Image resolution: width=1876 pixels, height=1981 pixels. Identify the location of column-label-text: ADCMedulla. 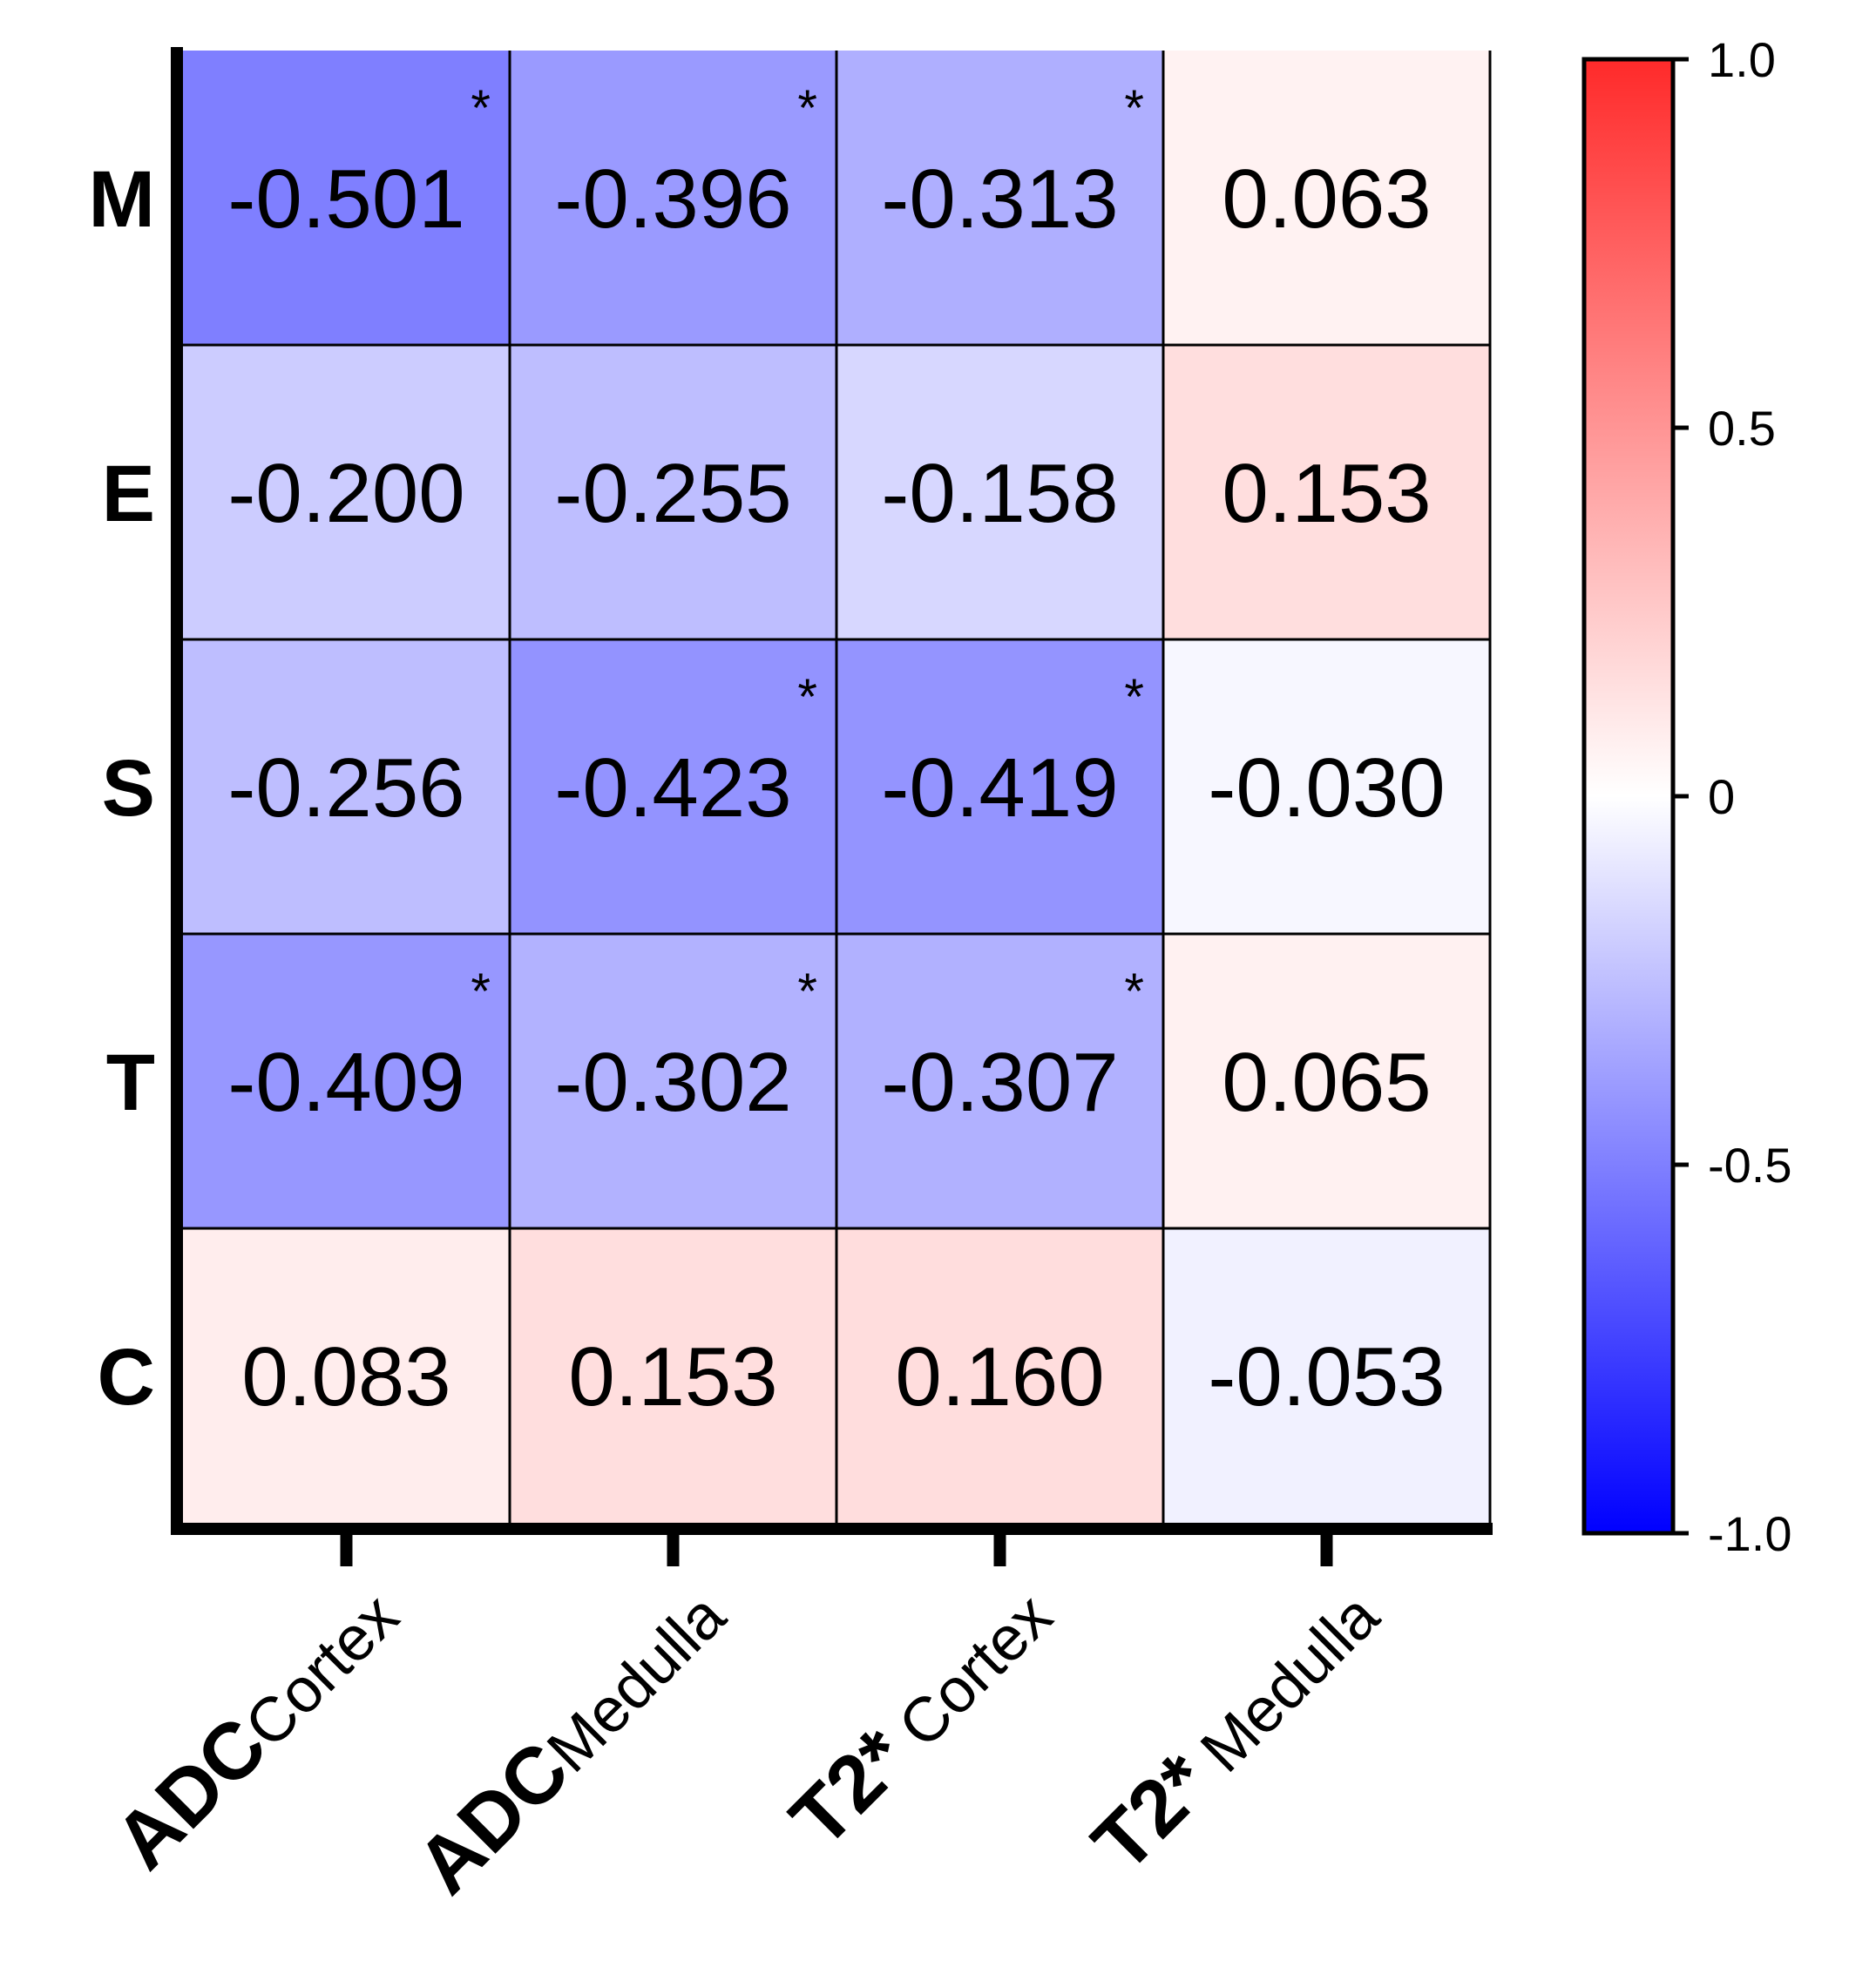
(571, 1739).